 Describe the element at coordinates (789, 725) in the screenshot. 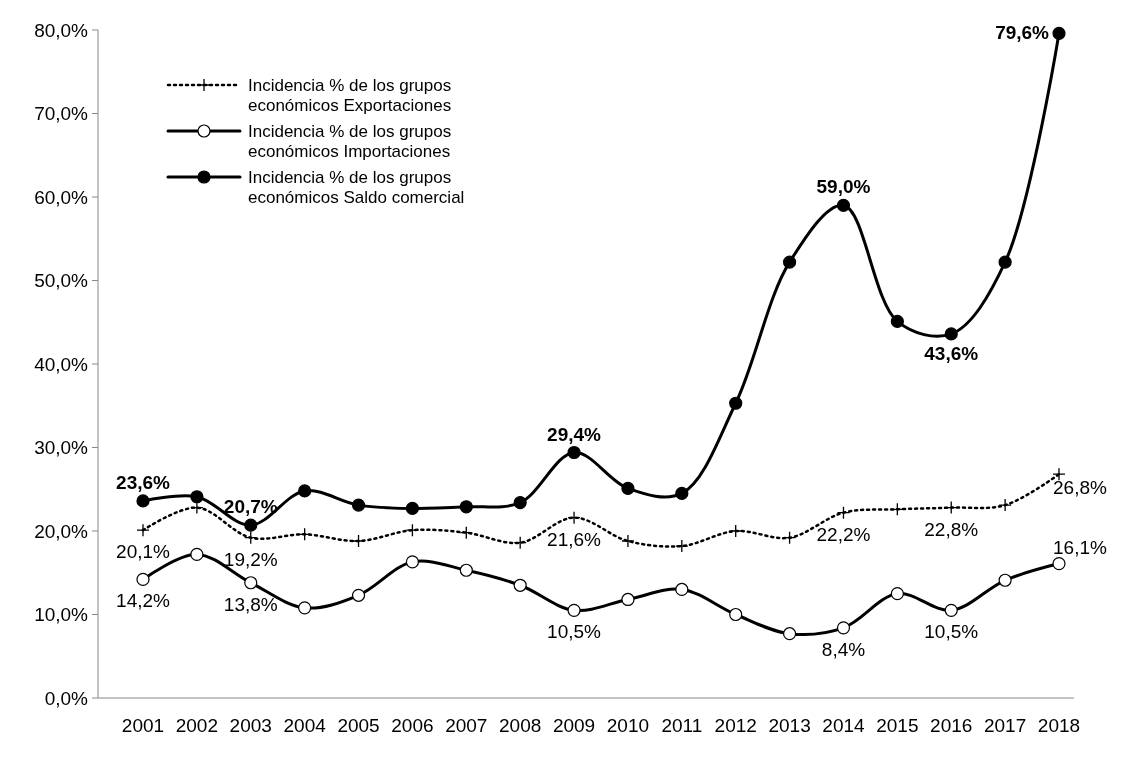

I see `x-tick-label: 2013` at that location.